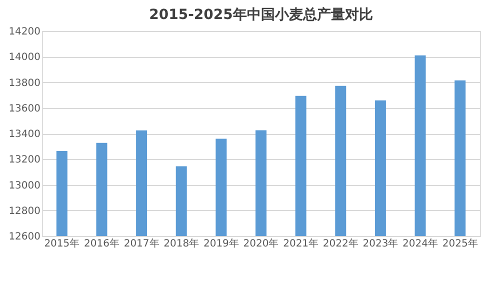 The width and height of the screenshot is (500, 285). What do you see at coordinates (24, 186) in the screenshot?
I see `y-tick-label: 13000` at bounding box center [24, 186].